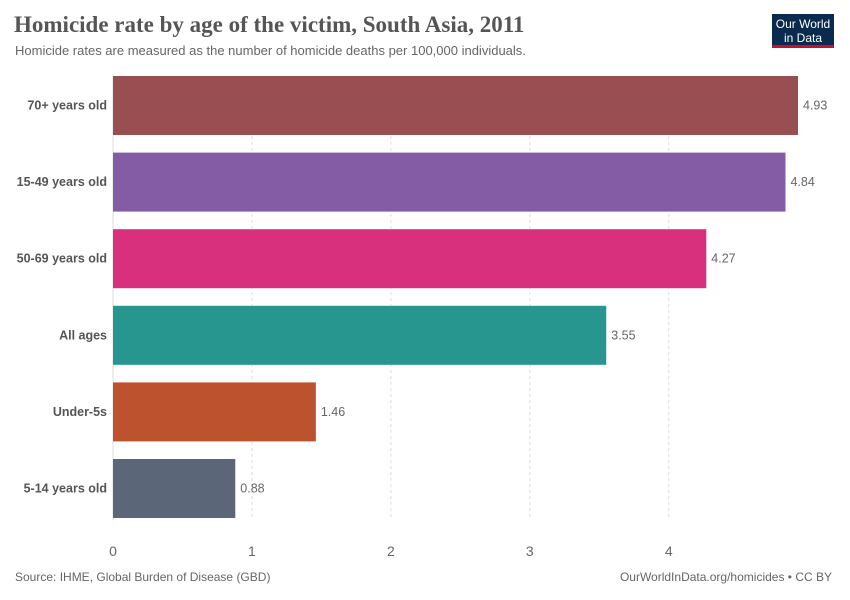 This screenshot has height=600, width=850. I want to click on owid-logo: Our World in Data, so click(803, 31).